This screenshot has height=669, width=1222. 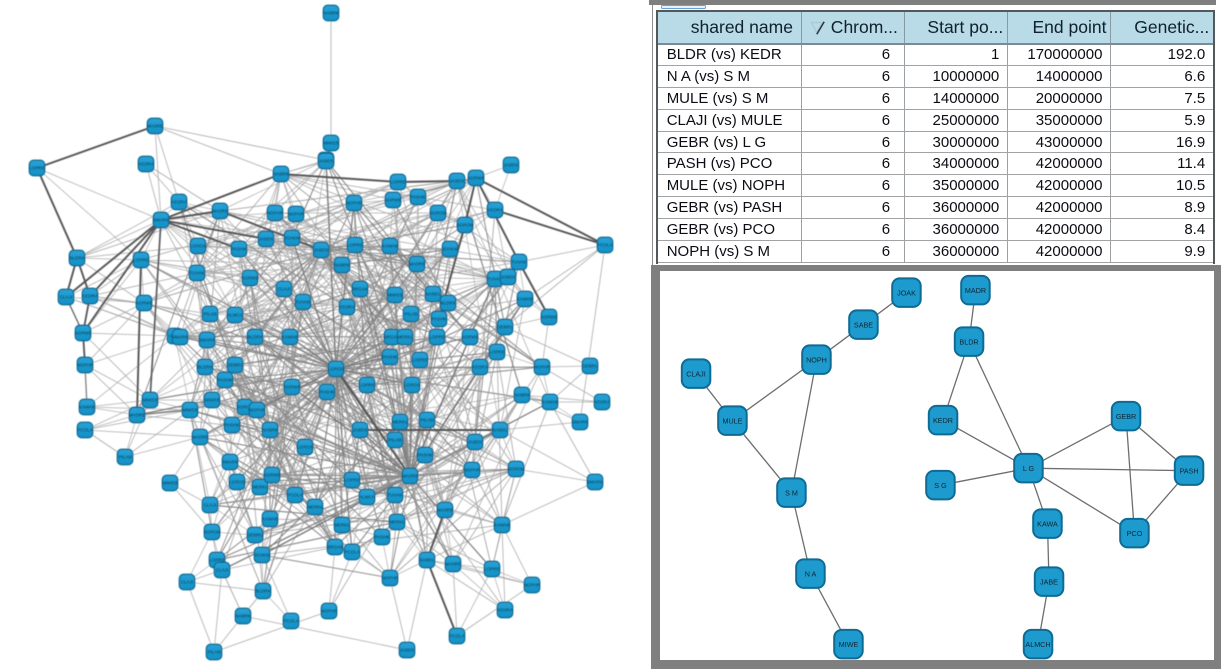 What do you see at coordinates (230, 462) in the screenshot?
I see `svg-text: SMARK` at bounding box center [230, 462].